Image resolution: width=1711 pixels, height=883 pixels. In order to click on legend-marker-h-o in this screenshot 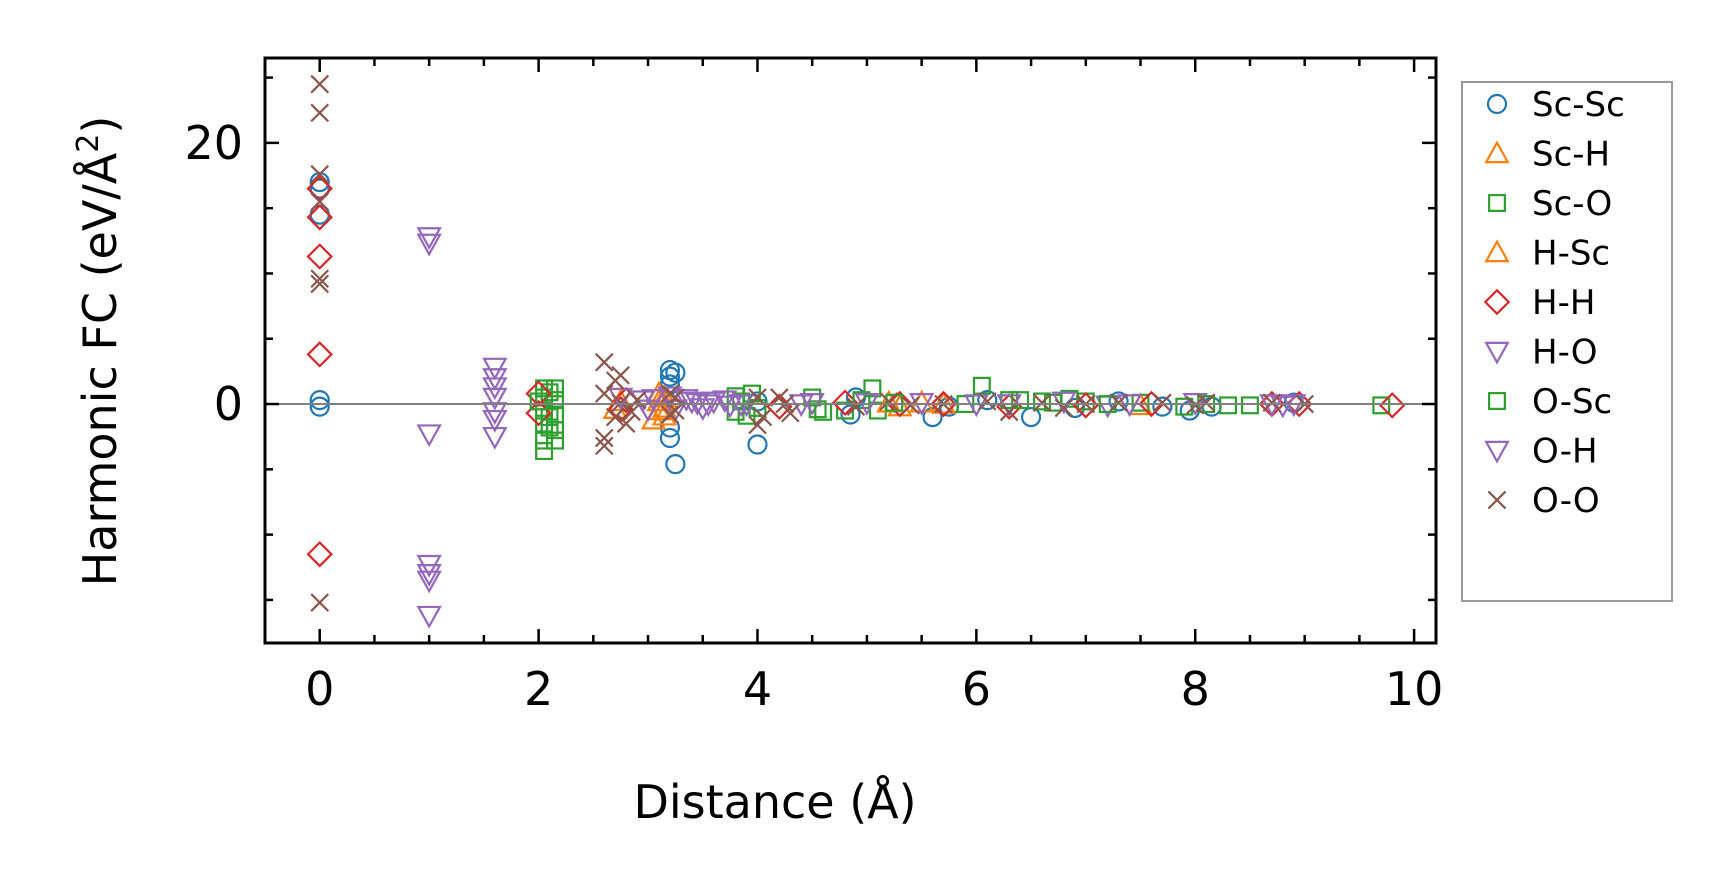, I will do `click(1497, 353)`.